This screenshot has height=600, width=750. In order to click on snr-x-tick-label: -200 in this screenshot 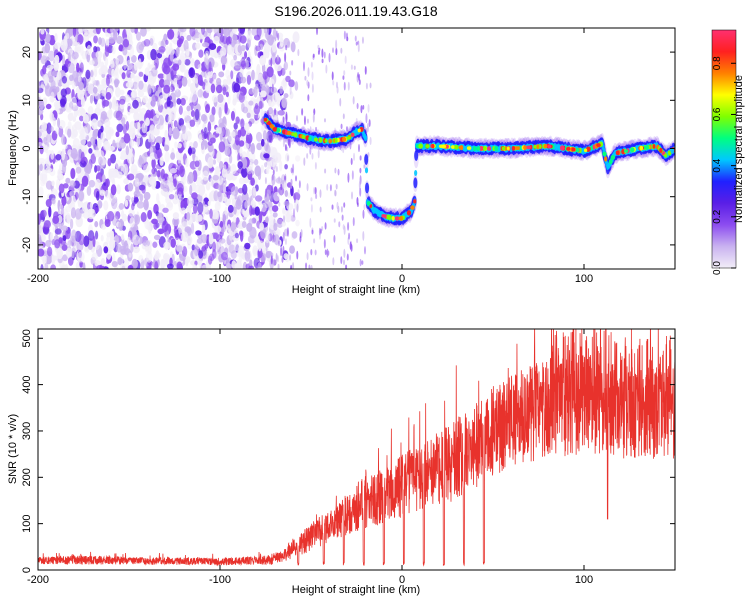, I will do `click(38, 580)`.